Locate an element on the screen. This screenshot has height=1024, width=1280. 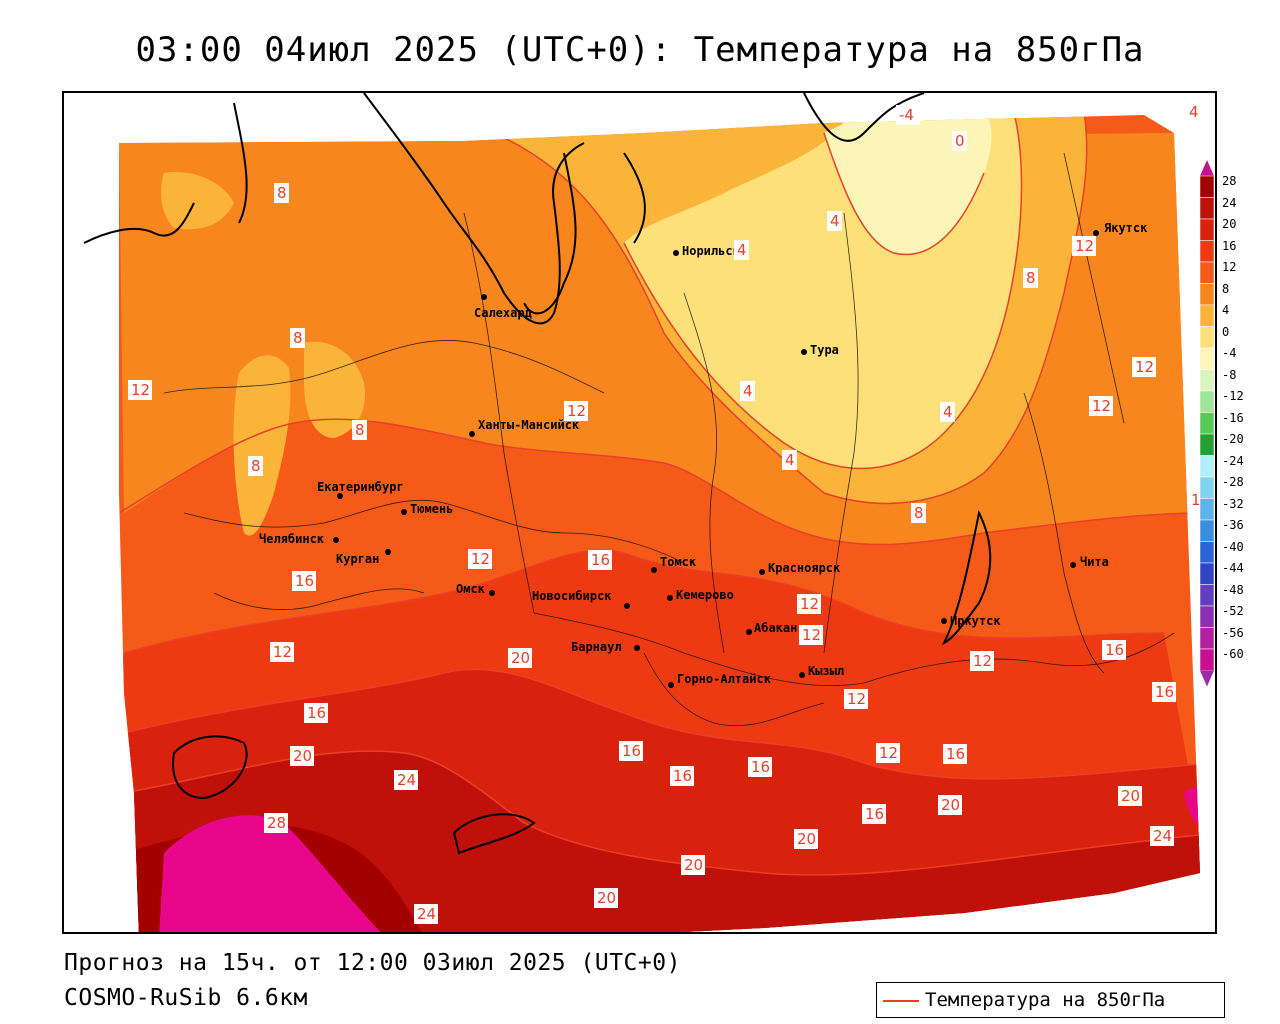
city-abakan: Абакан is located at coordinates (771, 628).